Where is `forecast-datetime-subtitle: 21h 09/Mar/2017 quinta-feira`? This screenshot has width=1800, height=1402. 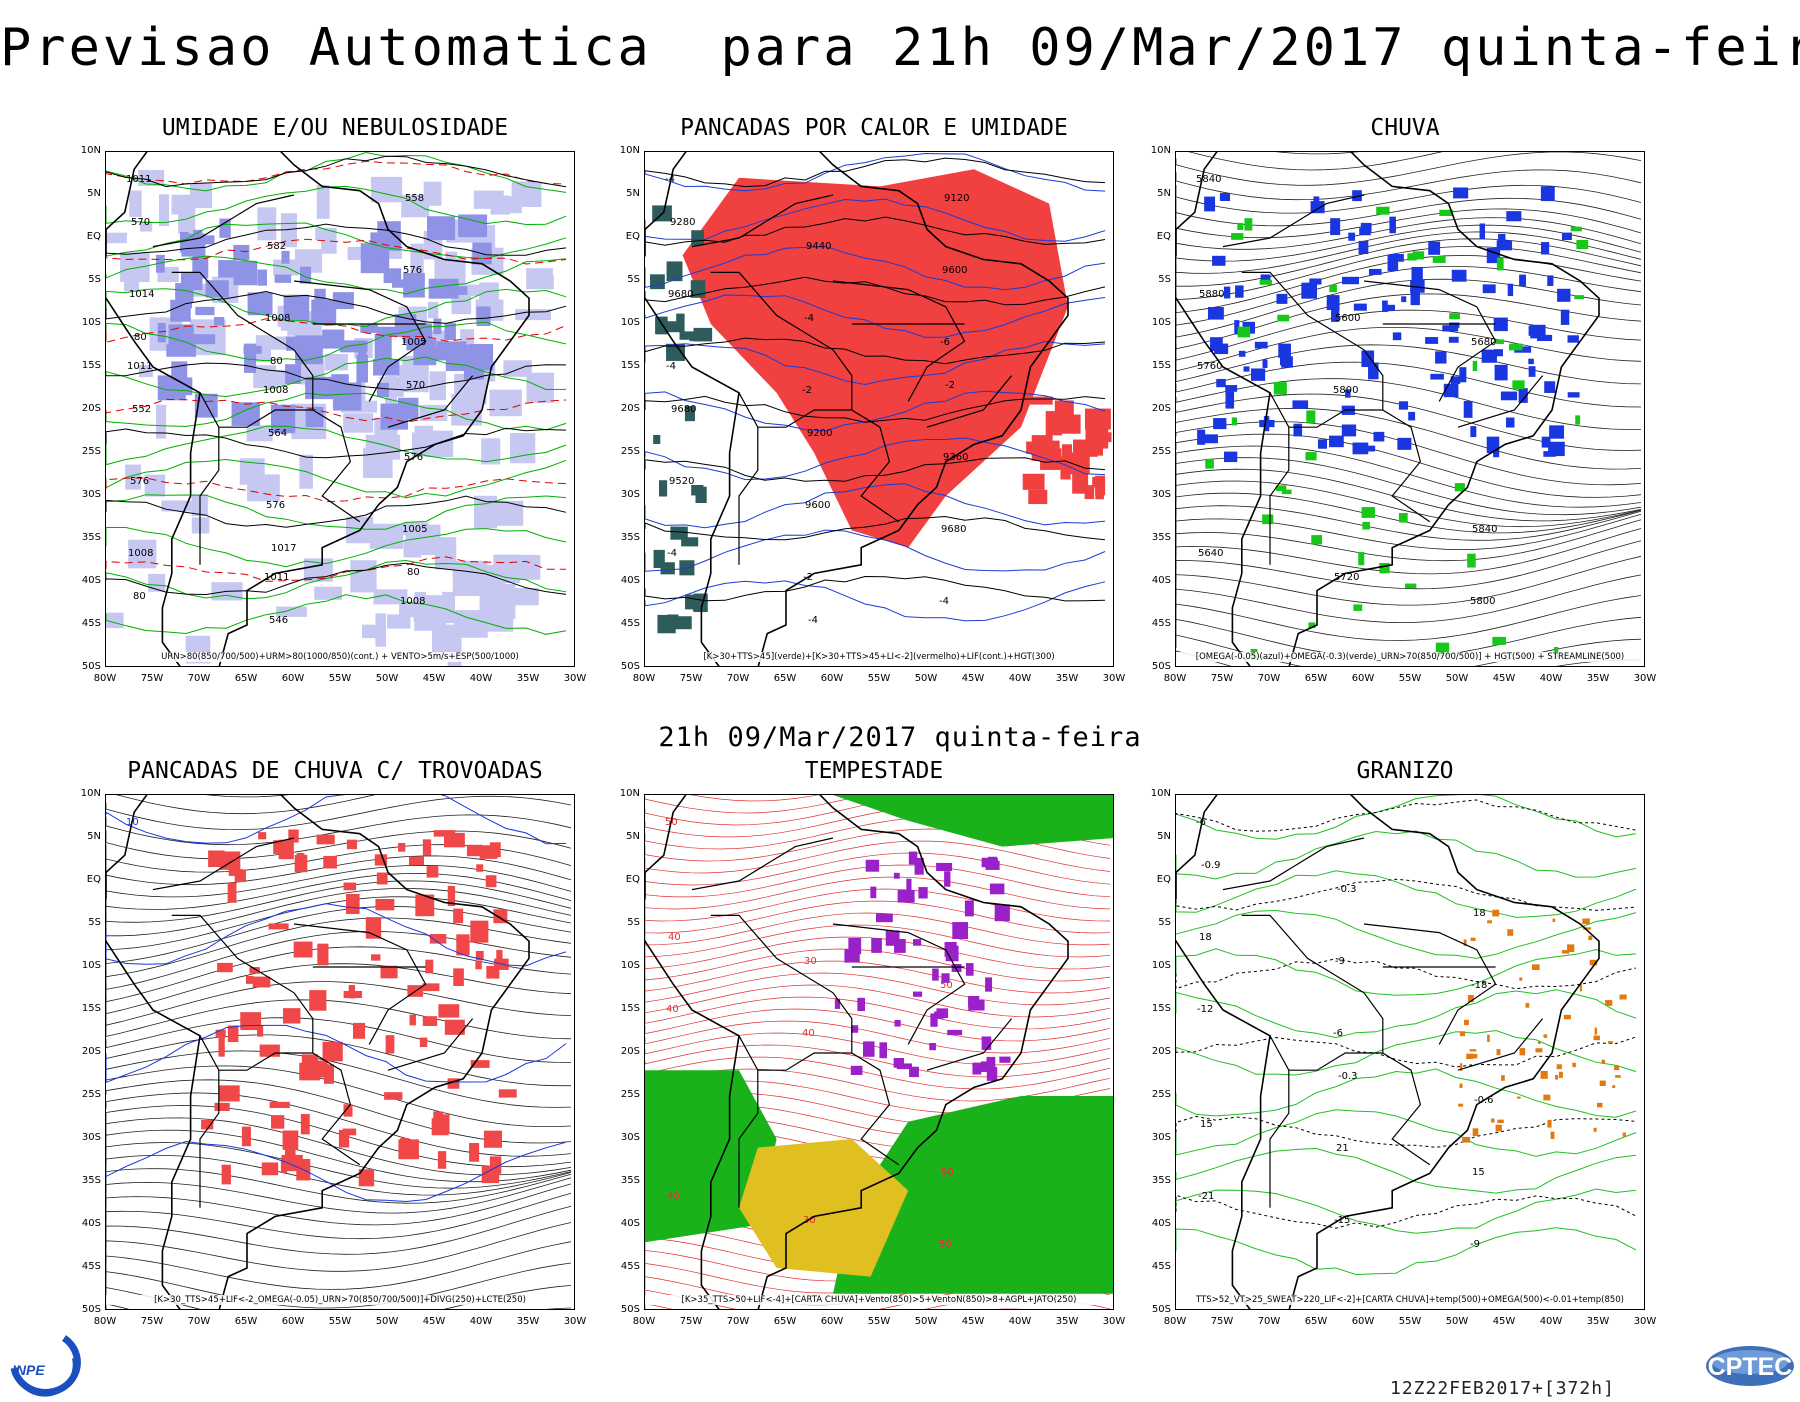
forecast-datetime-subtitle: 21h 09/Mar/2017 quinta-feira is located at coordinates (900, 737).